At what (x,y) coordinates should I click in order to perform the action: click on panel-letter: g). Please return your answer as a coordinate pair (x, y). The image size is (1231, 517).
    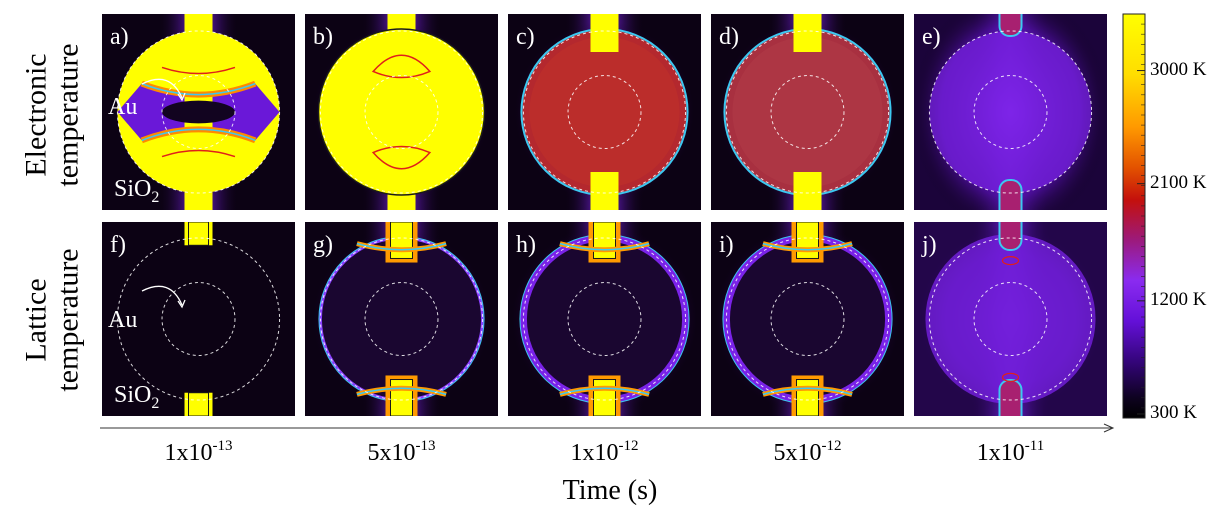
    Looking at the image, I should click on (323, 245).